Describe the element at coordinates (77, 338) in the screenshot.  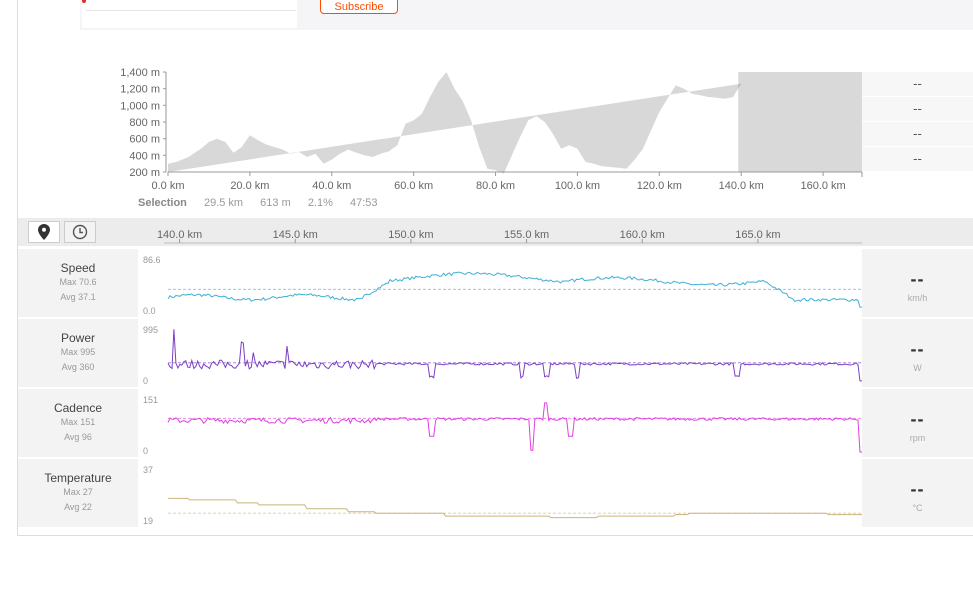
I see `stream-name: Power` at that location.